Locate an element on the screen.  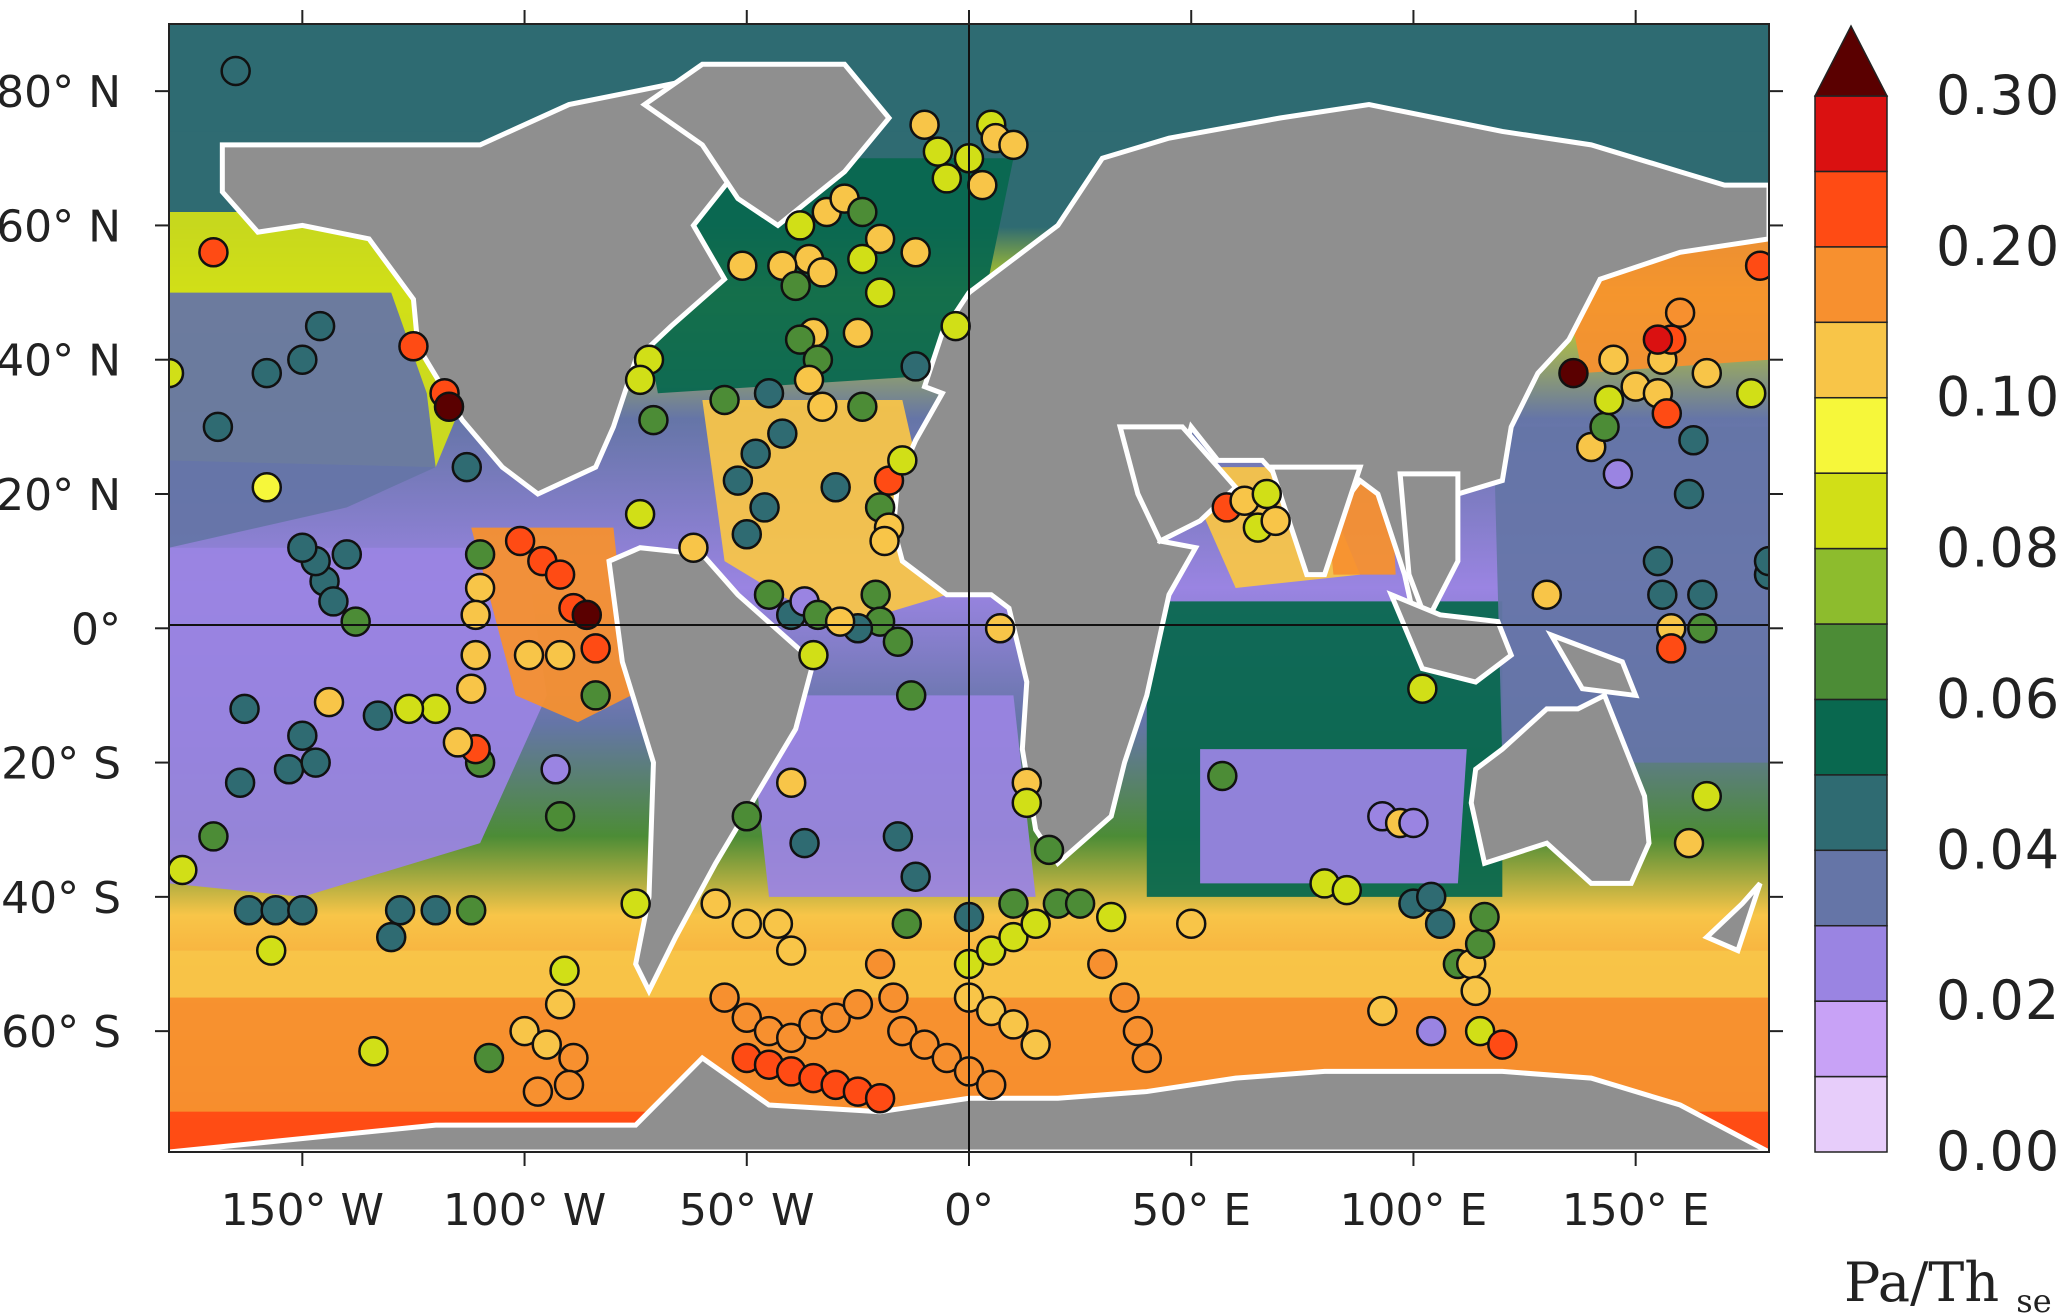
indochina-land is located at coordinates (1429, 549).